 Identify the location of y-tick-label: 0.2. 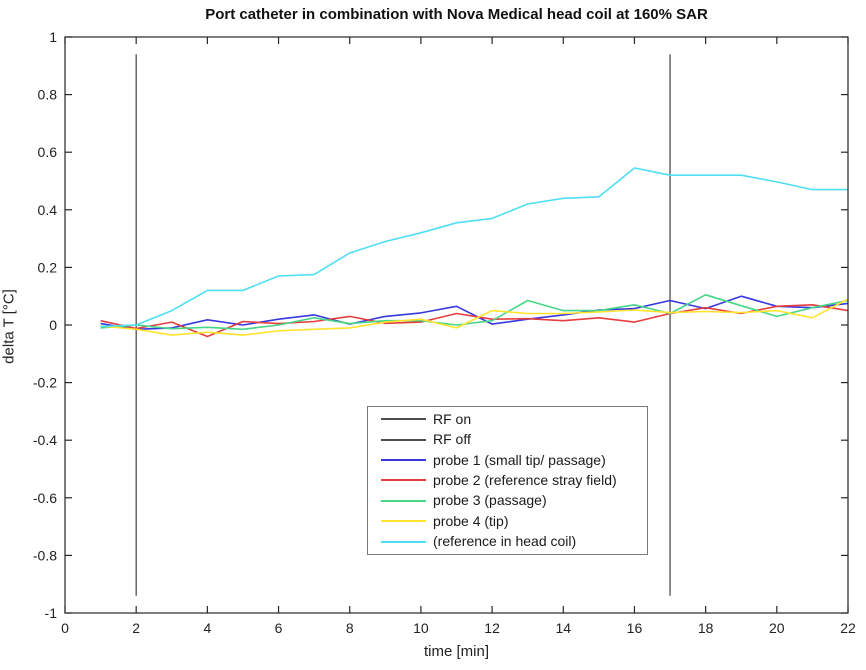
(48, 267).